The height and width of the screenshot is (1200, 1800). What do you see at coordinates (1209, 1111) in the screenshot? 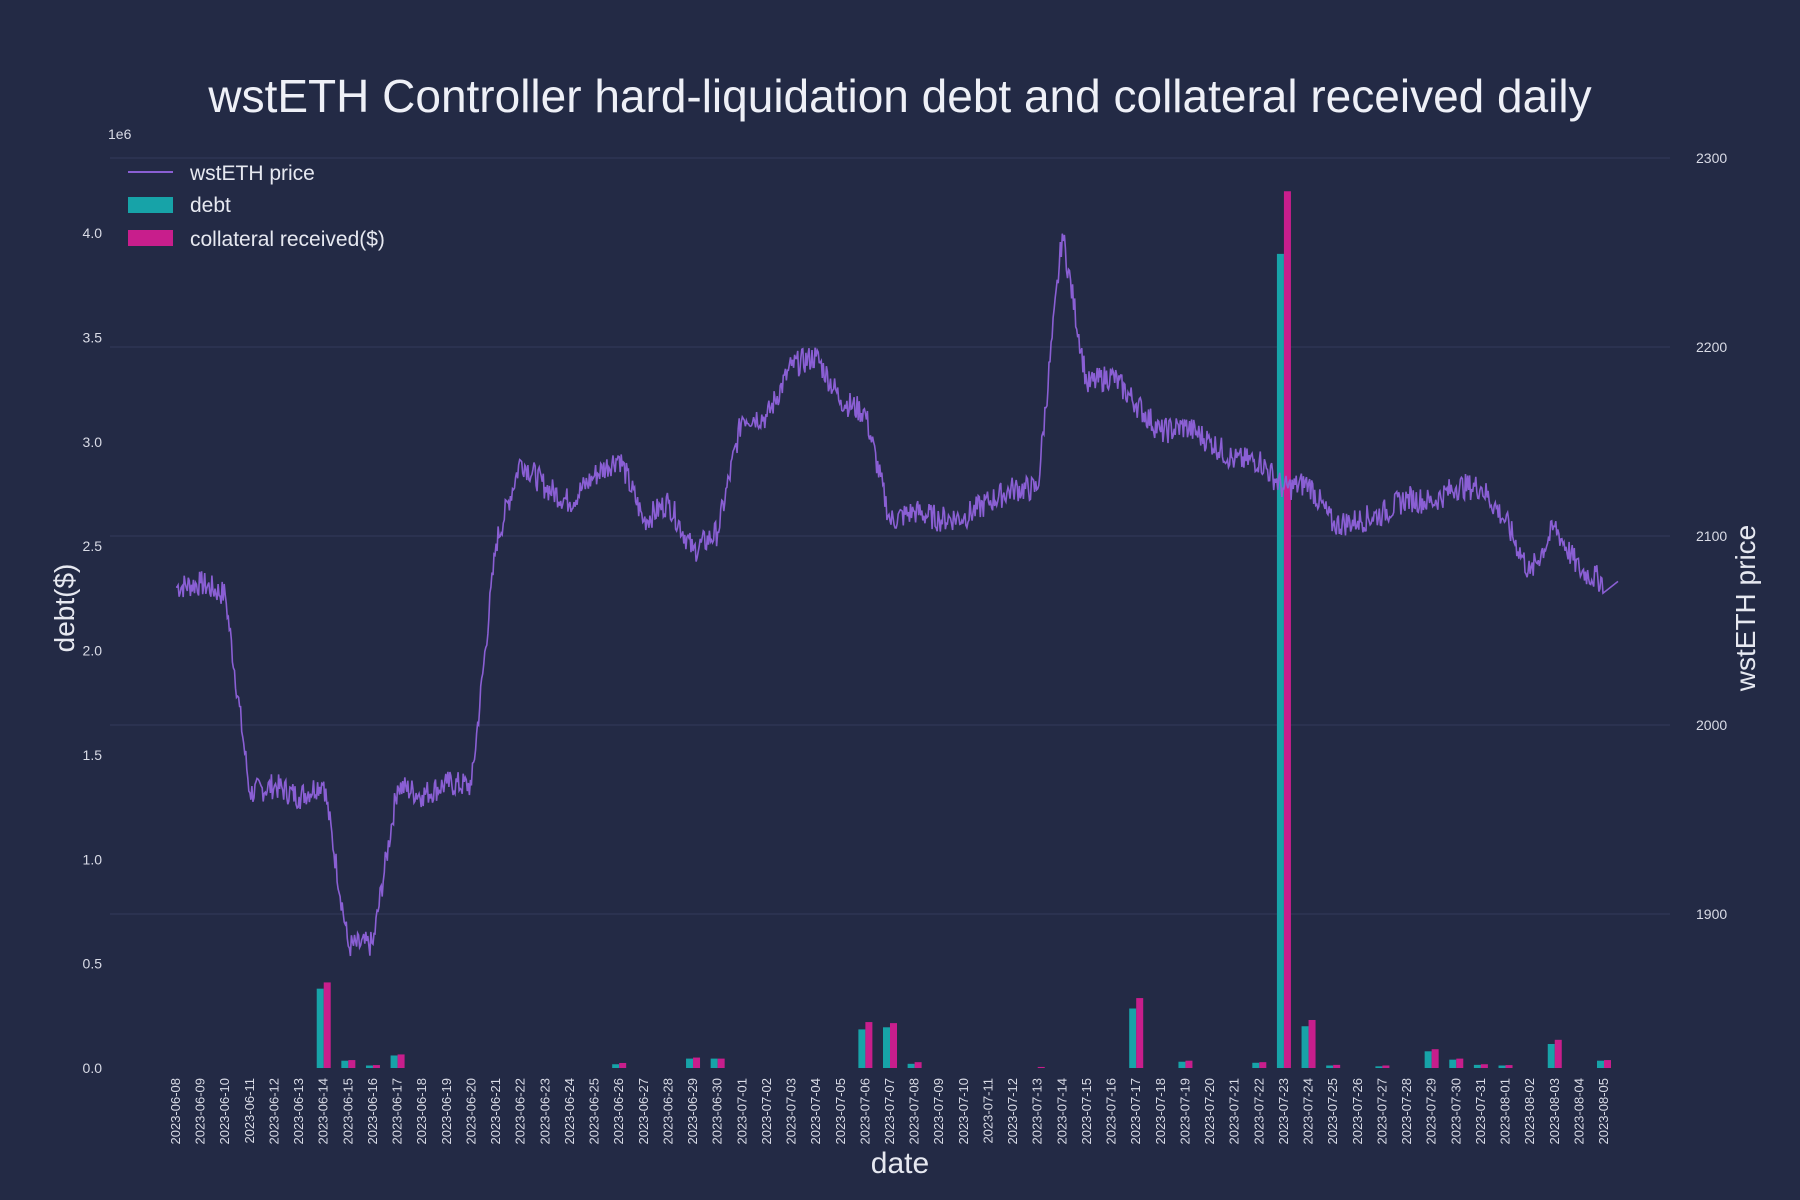
I see `x-tick-label: 2023-07-20` at bounding box center [1209, 1111].